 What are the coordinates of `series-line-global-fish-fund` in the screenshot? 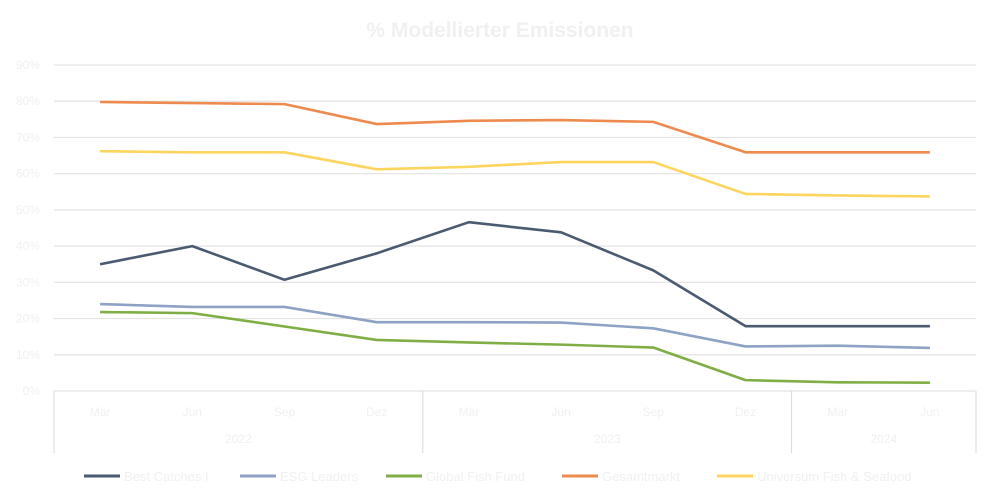 It's located at (515, 347).